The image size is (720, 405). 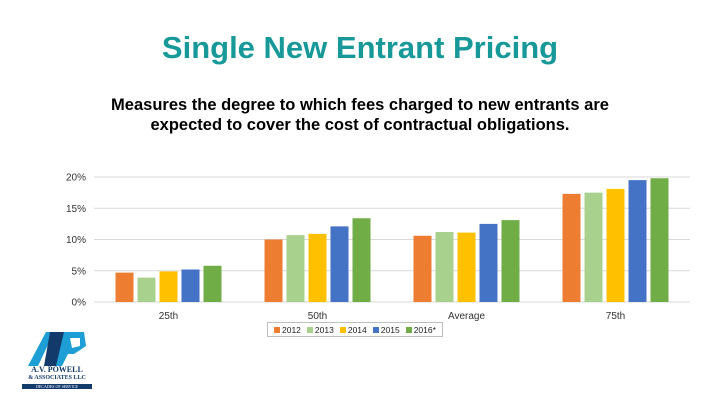 I want to click on bar-2015-25th, so click(x=190, y=285).